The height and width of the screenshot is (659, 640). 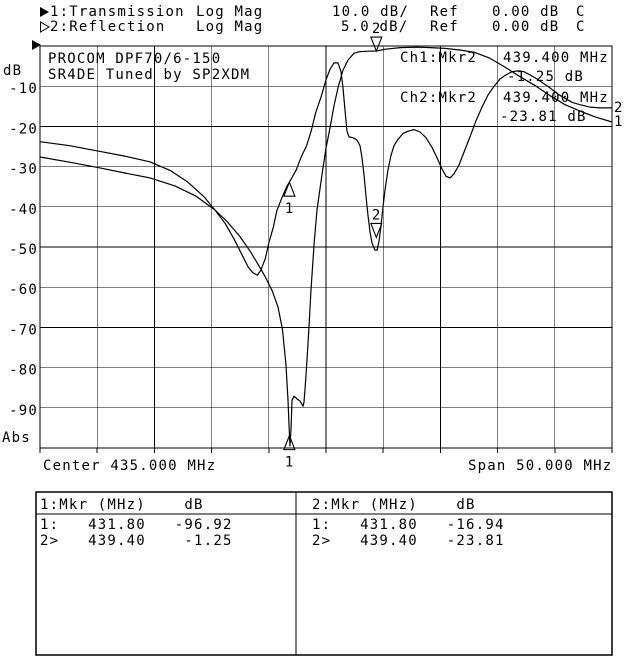 I want to click on y-tick-label: -80, so click(x=23, y=371).